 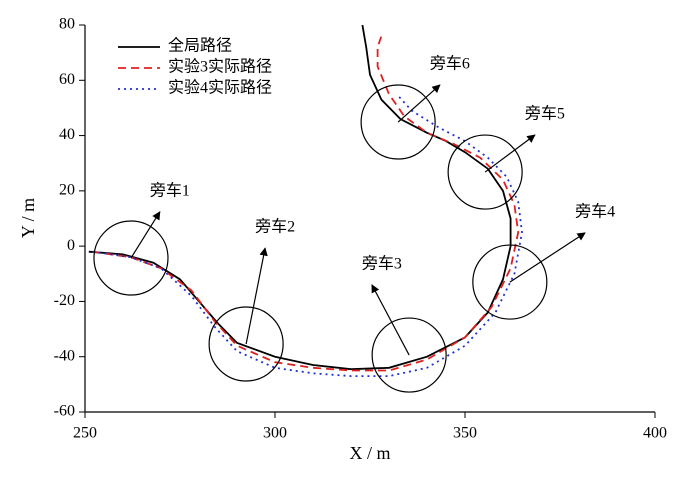 What do you see at coordinates (85, 433) in the screenshot?
I see `x-tick-label: 250` at bounding box center [85, 433].